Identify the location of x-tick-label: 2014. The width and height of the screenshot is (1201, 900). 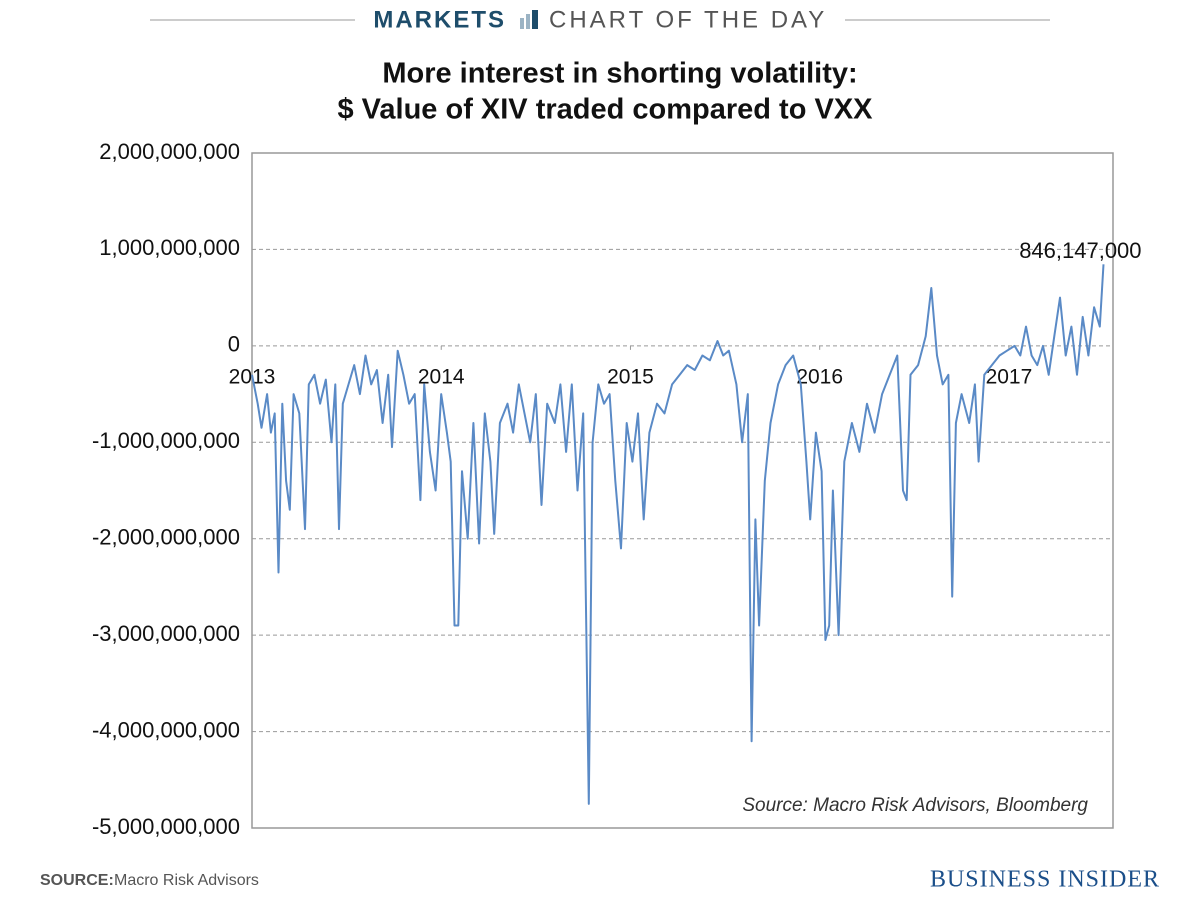
(441, 376).